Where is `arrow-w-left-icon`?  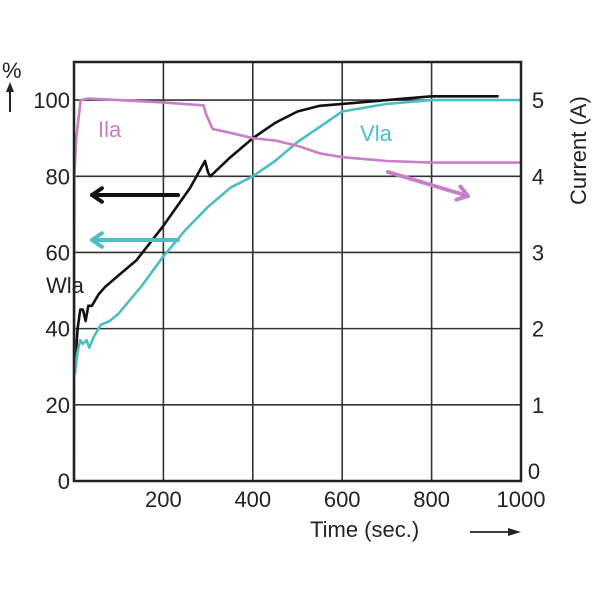 arrow-w-left-icon is located at coordinates (135, 195).